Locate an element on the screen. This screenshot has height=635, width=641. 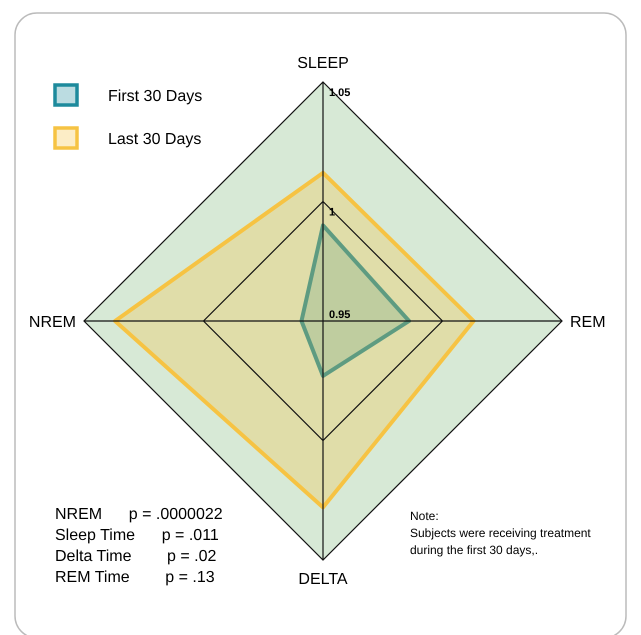
text: Delta Time p = .02 is located at coordinates (136, 556).